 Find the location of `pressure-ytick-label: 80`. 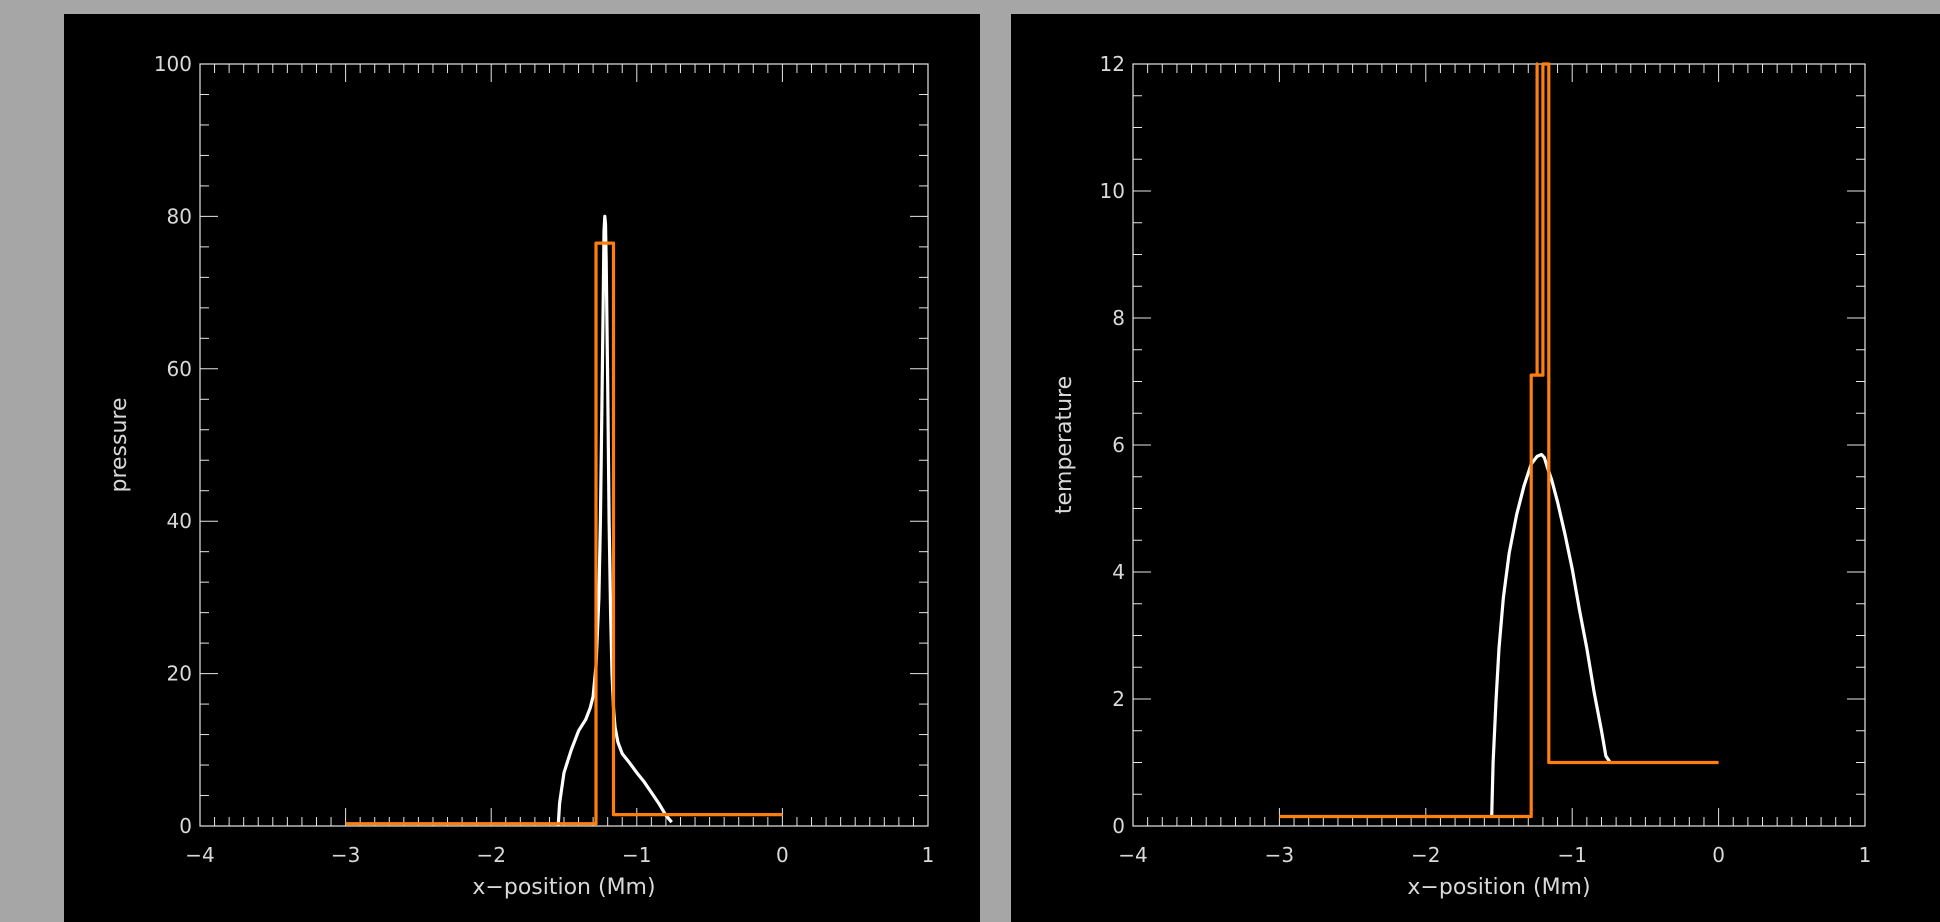

pressure-ytick-label: 80 is located at coordinates (179, 216).